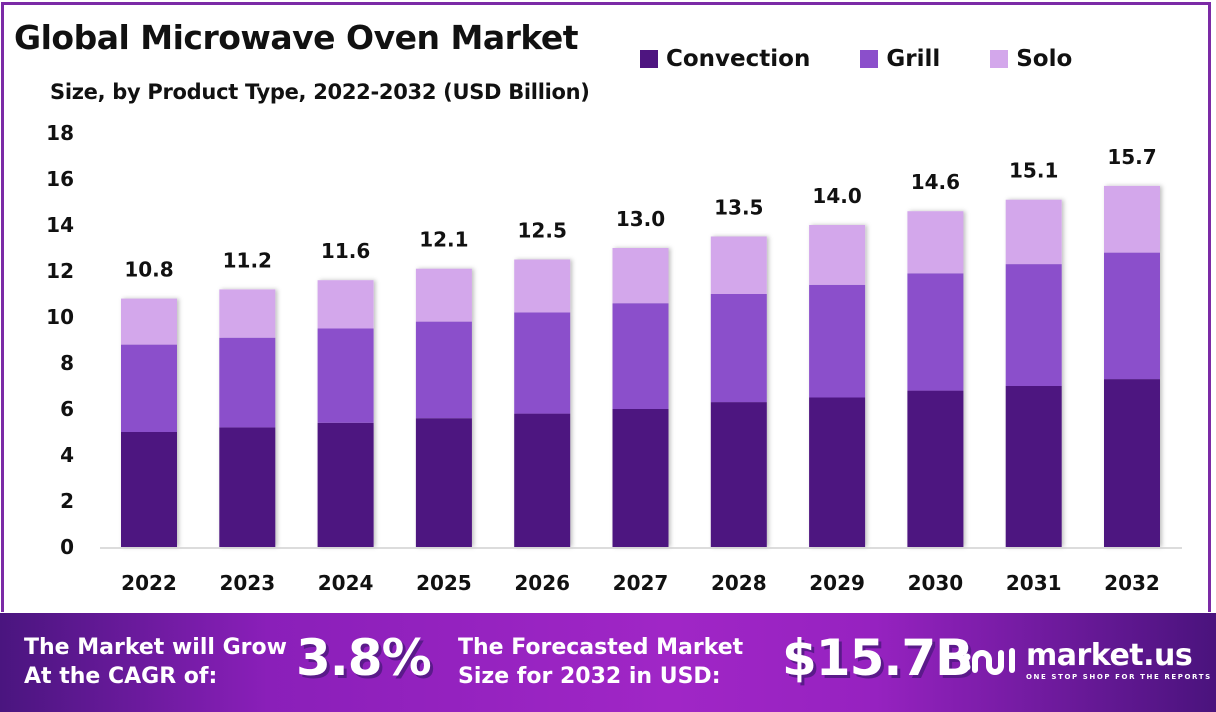  Describe the element at coordinates (149, 583) in the screenshot. I see `x-tick-label: 2022` at that location.